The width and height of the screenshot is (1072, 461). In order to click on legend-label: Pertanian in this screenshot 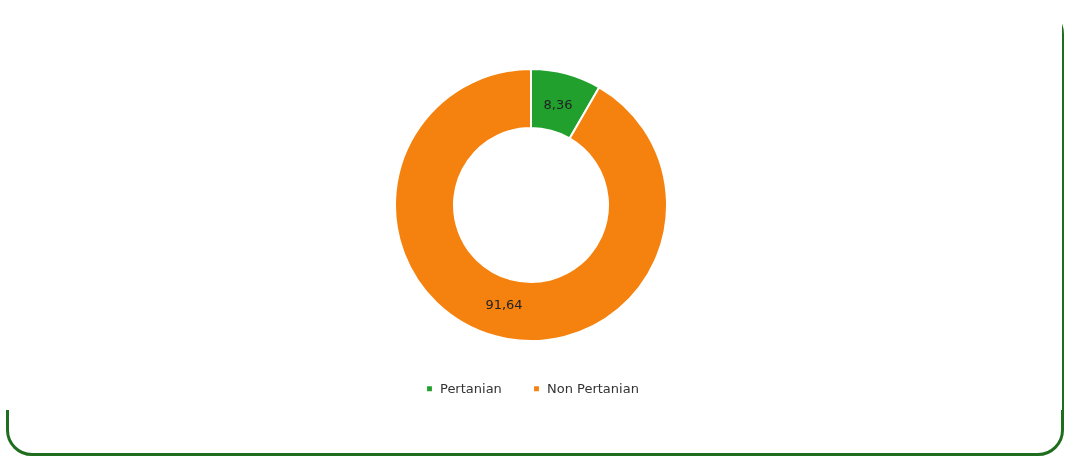, I will do `click(471, 388)`.